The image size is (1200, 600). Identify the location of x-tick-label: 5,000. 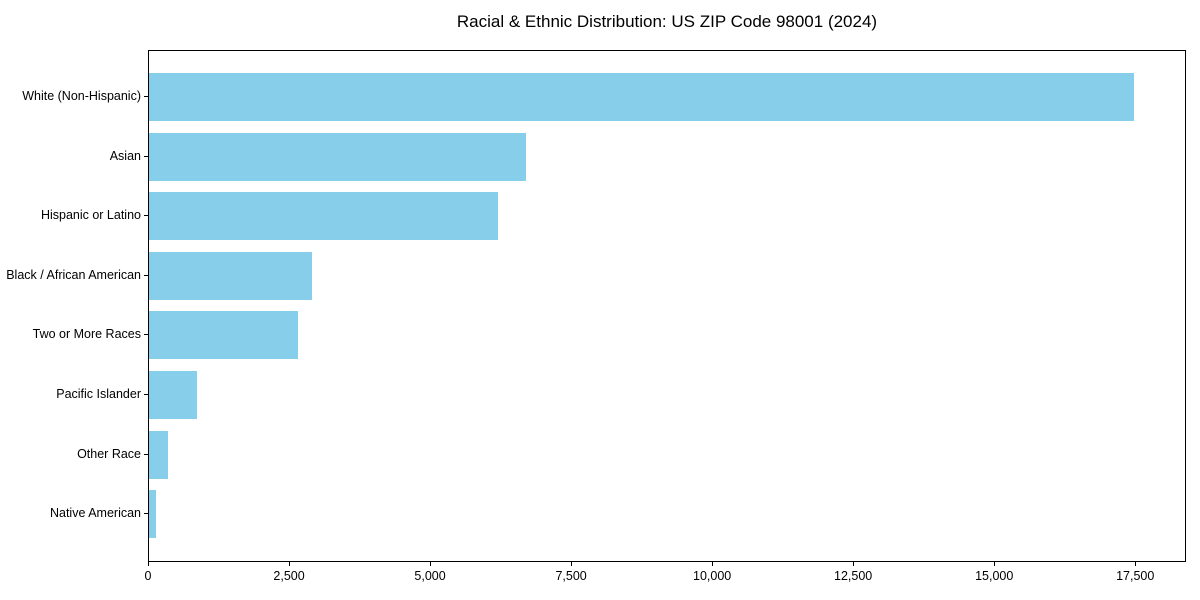
(430, 576).